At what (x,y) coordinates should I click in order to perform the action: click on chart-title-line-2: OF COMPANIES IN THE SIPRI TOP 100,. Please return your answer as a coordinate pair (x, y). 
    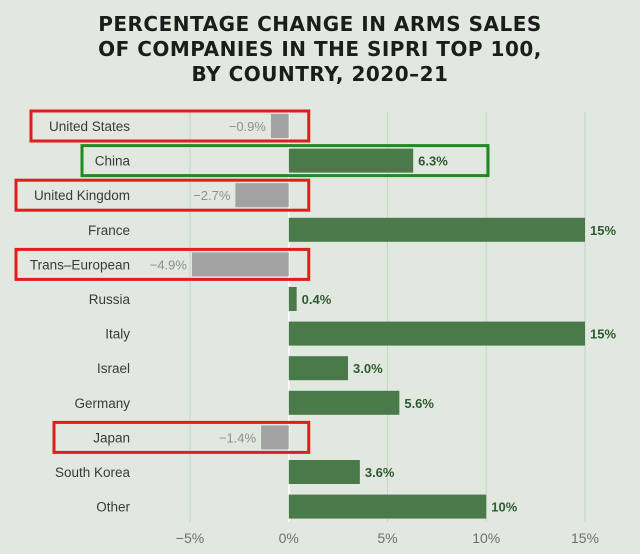
    Looking at the image, I should click on (320, 49).